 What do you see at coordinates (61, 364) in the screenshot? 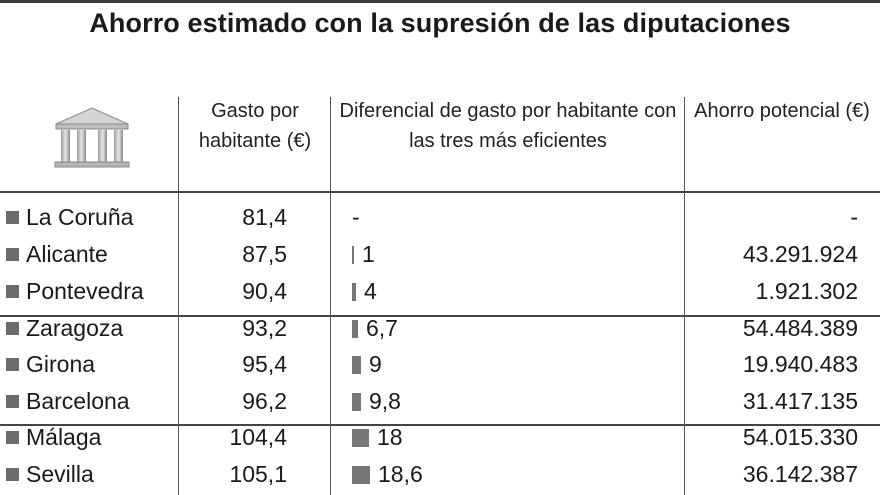
I see `province-name: Girona` at bounding box center [61, 364].